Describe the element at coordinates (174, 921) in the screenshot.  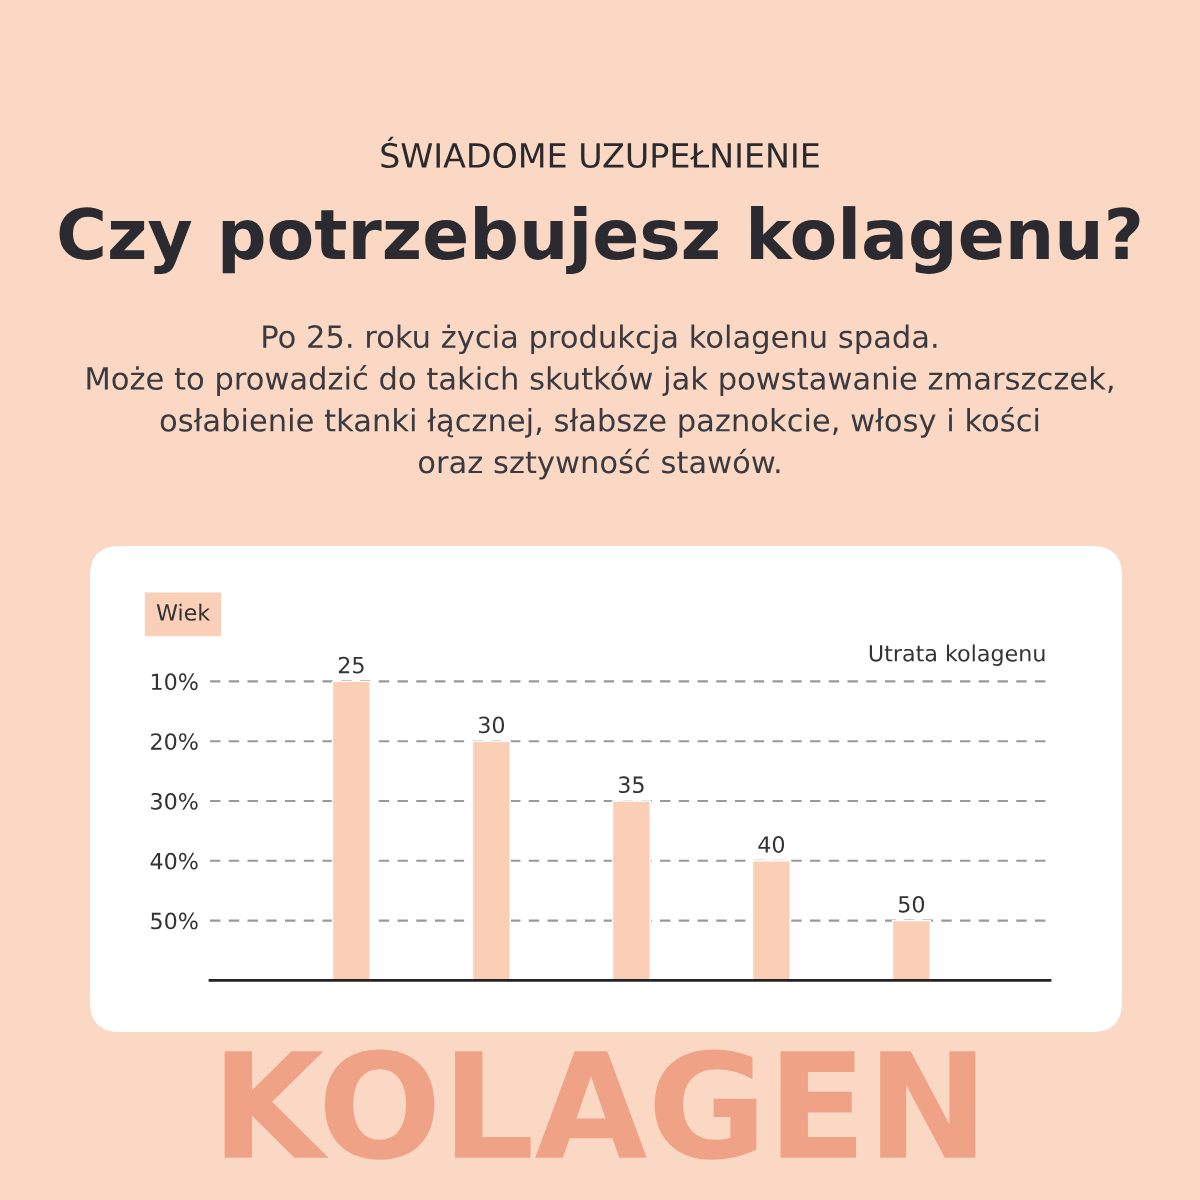
I see `y-tick-label: 50%` at that location.